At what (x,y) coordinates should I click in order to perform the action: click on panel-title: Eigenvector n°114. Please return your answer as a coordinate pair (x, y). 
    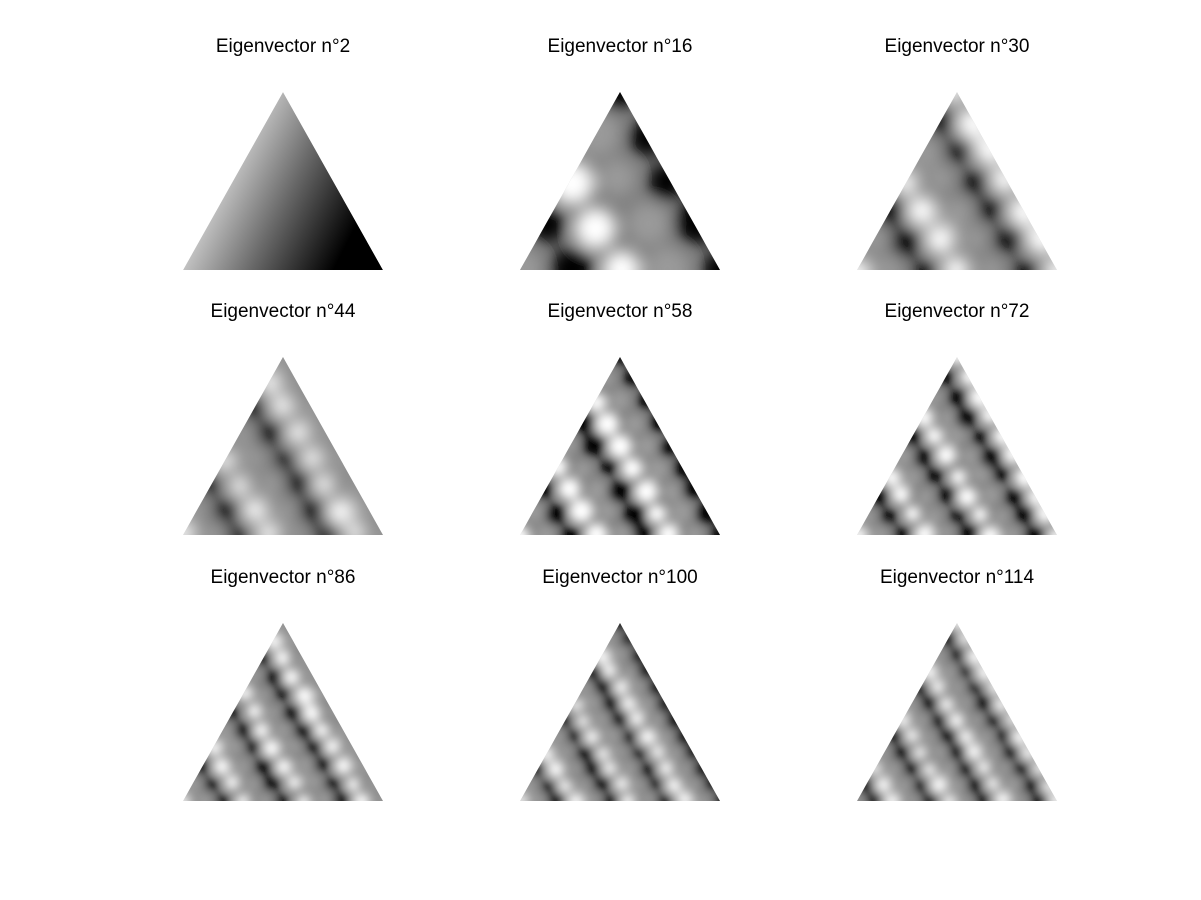
    Looking at the image, I should click on (957, 577).